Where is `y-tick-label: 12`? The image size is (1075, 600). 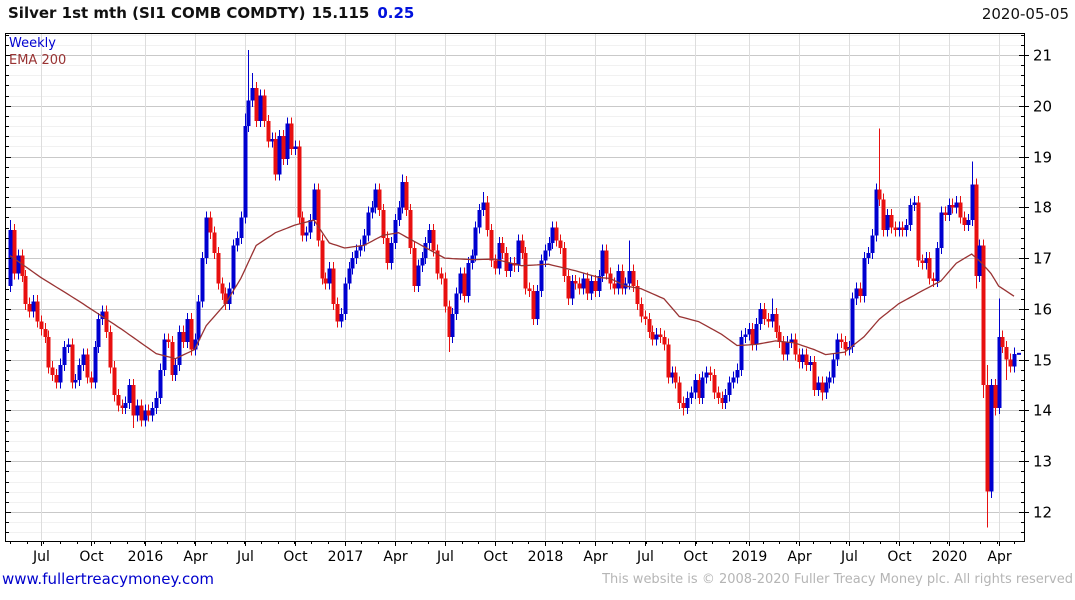
y-tick-label: 12 is located at coordinates (1042, 513).